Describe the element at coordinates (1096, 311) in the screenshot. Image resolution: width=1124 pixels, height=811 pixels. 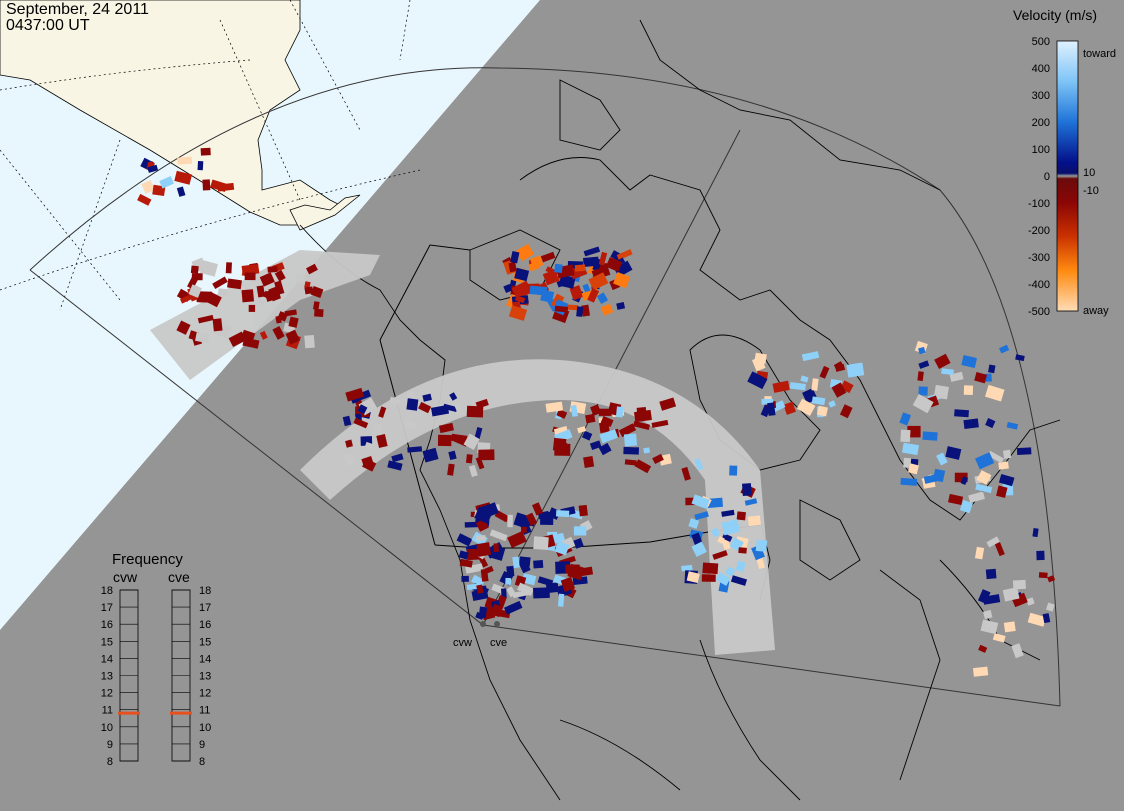
I see `legend-away: away` at that location.